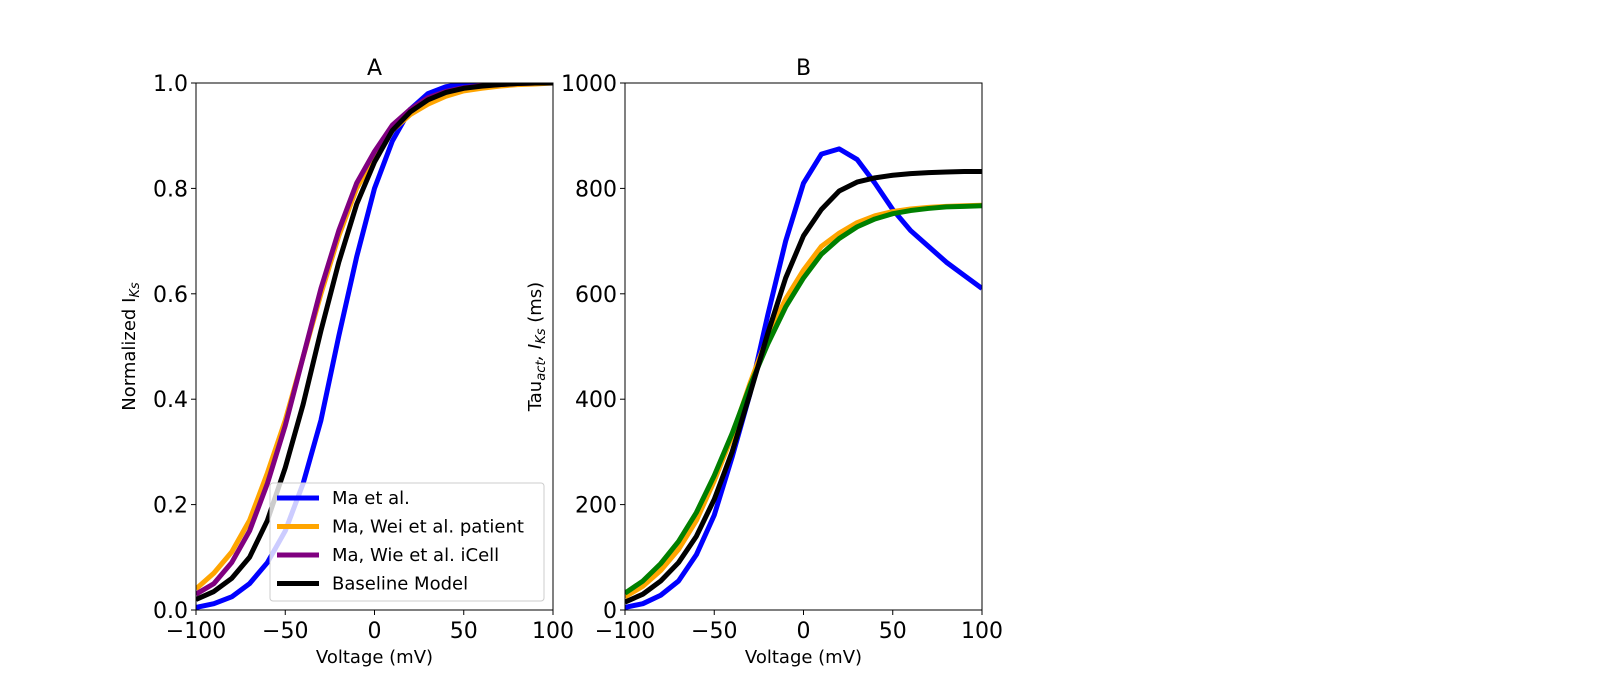 The image size is (1600, 700). Describe the element at coordinates (610, 611) in the screenshot. I see `y-tick-label: 0` at that location.